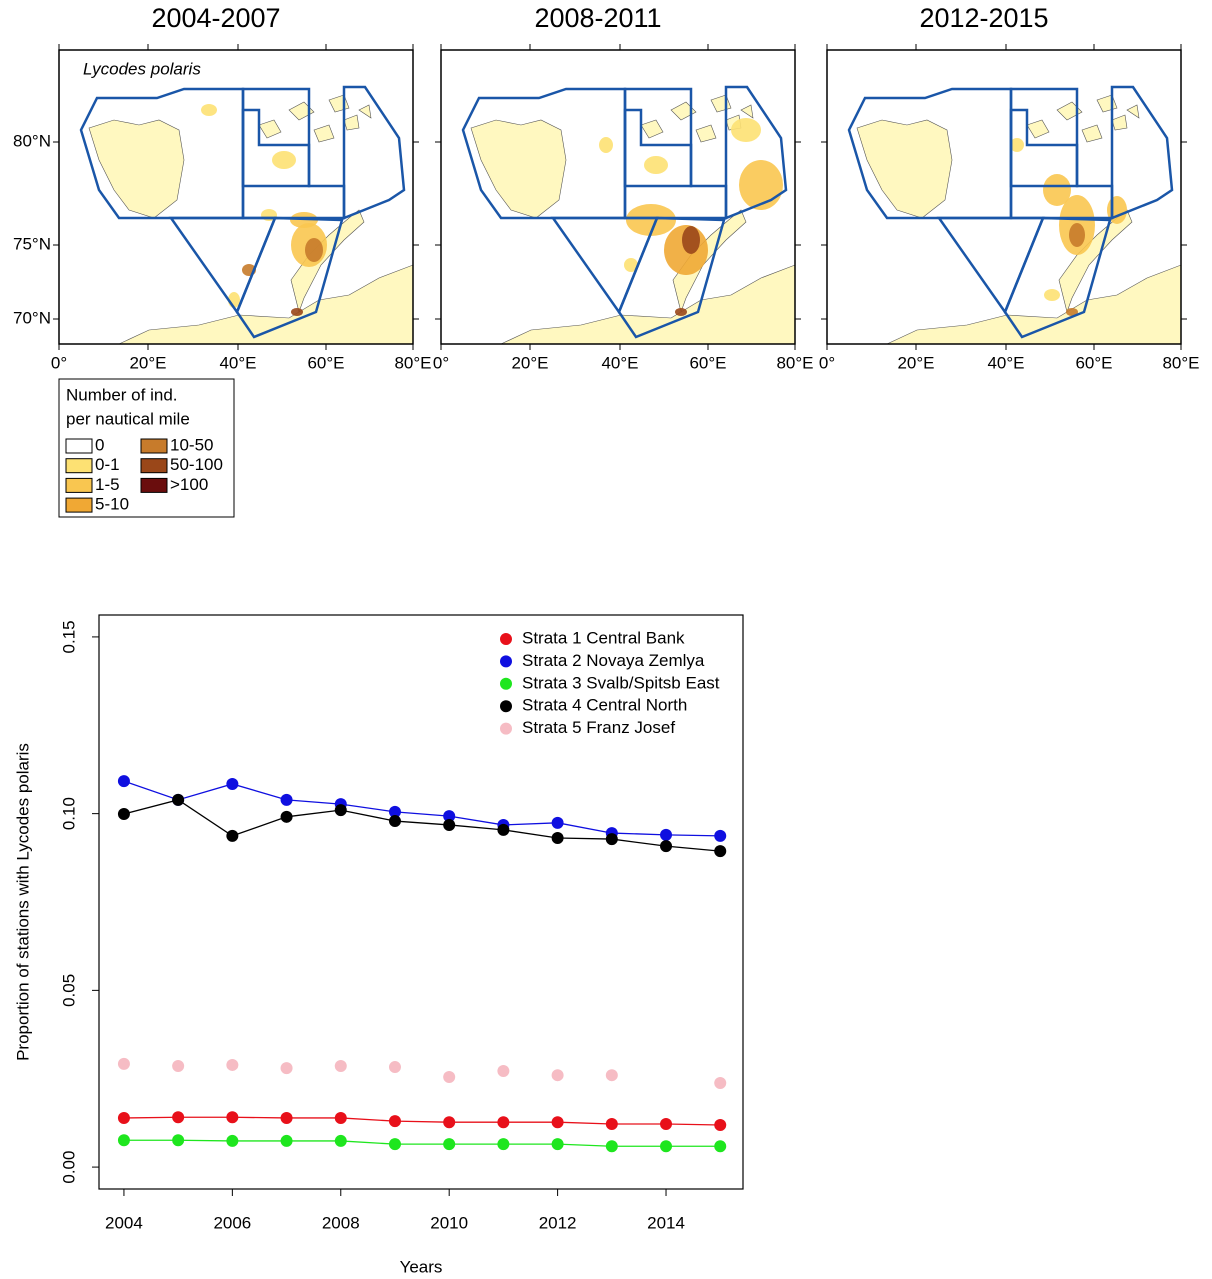 The width and height of the screenshot is (1212, 1279). I want to click on x-tick-label: 2006, so click(232, 1222).